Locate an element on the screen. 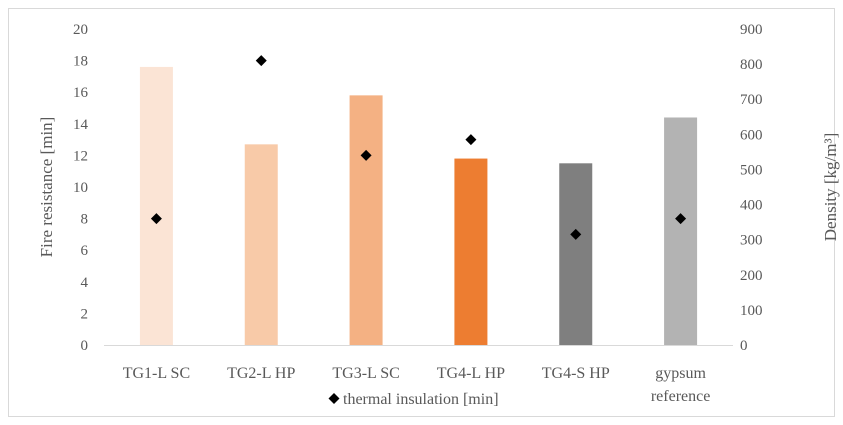  y-tick-label: 8 is located at coordinates (85, 220).